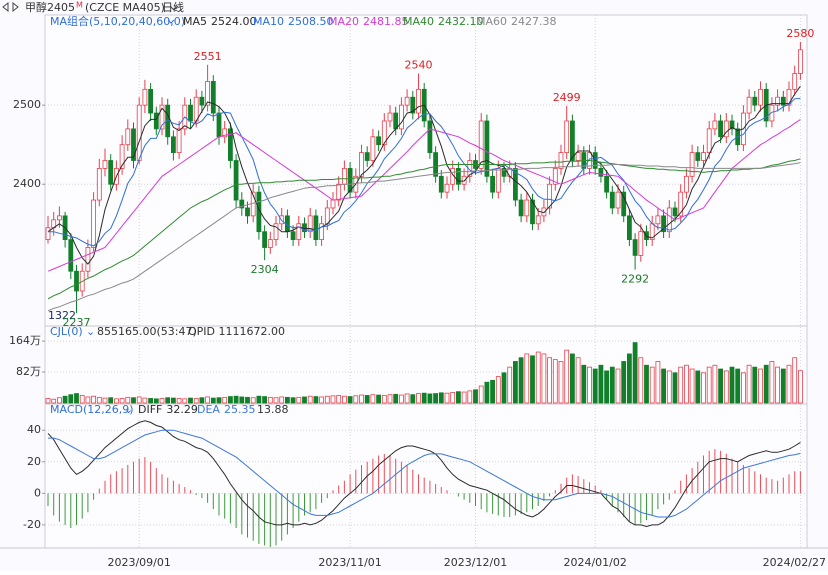  What do you see at coordinates (461, 21) in the screenshot?
I see `legend-value: 2432.10` at bounding box center [461, 21].